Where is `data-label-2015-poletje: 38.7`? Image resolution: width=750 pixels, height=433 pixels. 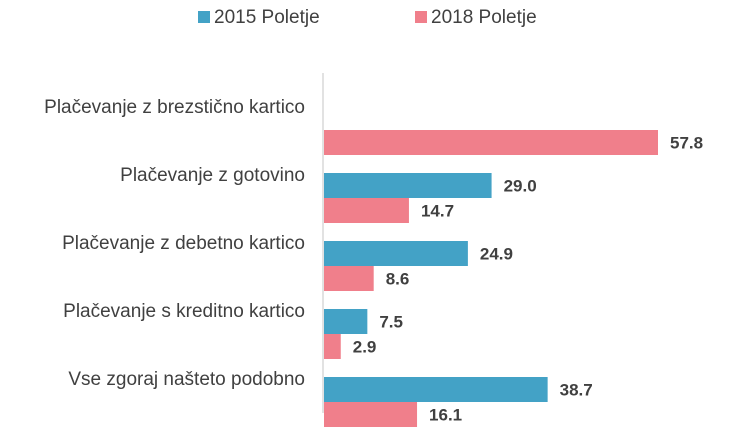 data-label-2015-poletje: 38.7 is located at coordinates (576, 390).